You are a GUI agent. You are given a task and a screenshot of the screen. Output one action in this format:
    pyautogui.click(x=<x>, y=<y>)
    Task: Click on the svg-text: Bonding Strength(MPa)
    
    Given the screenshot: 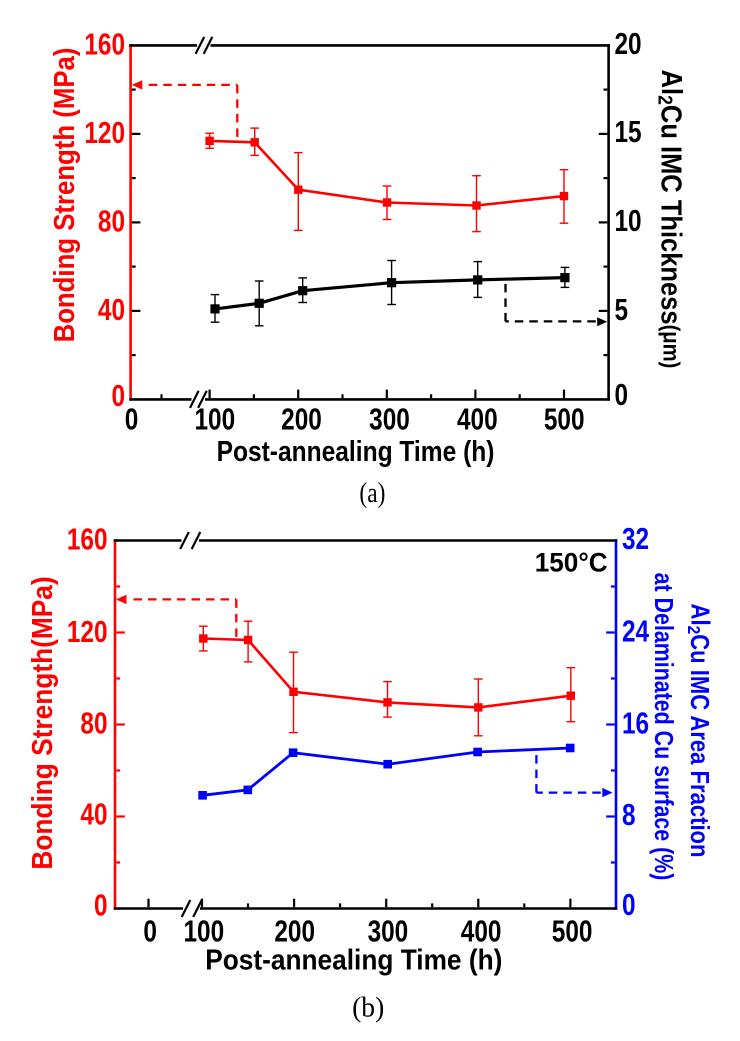 What is the action you would take?
    pyautogui.click(x=42, y=722)
    